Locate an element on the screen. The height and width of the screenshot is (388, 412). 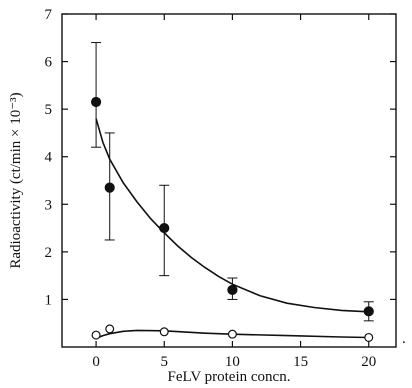
y-axis-title: Radioactivity (ct/min × 10⁻³) is located at coordinates (16, 180).